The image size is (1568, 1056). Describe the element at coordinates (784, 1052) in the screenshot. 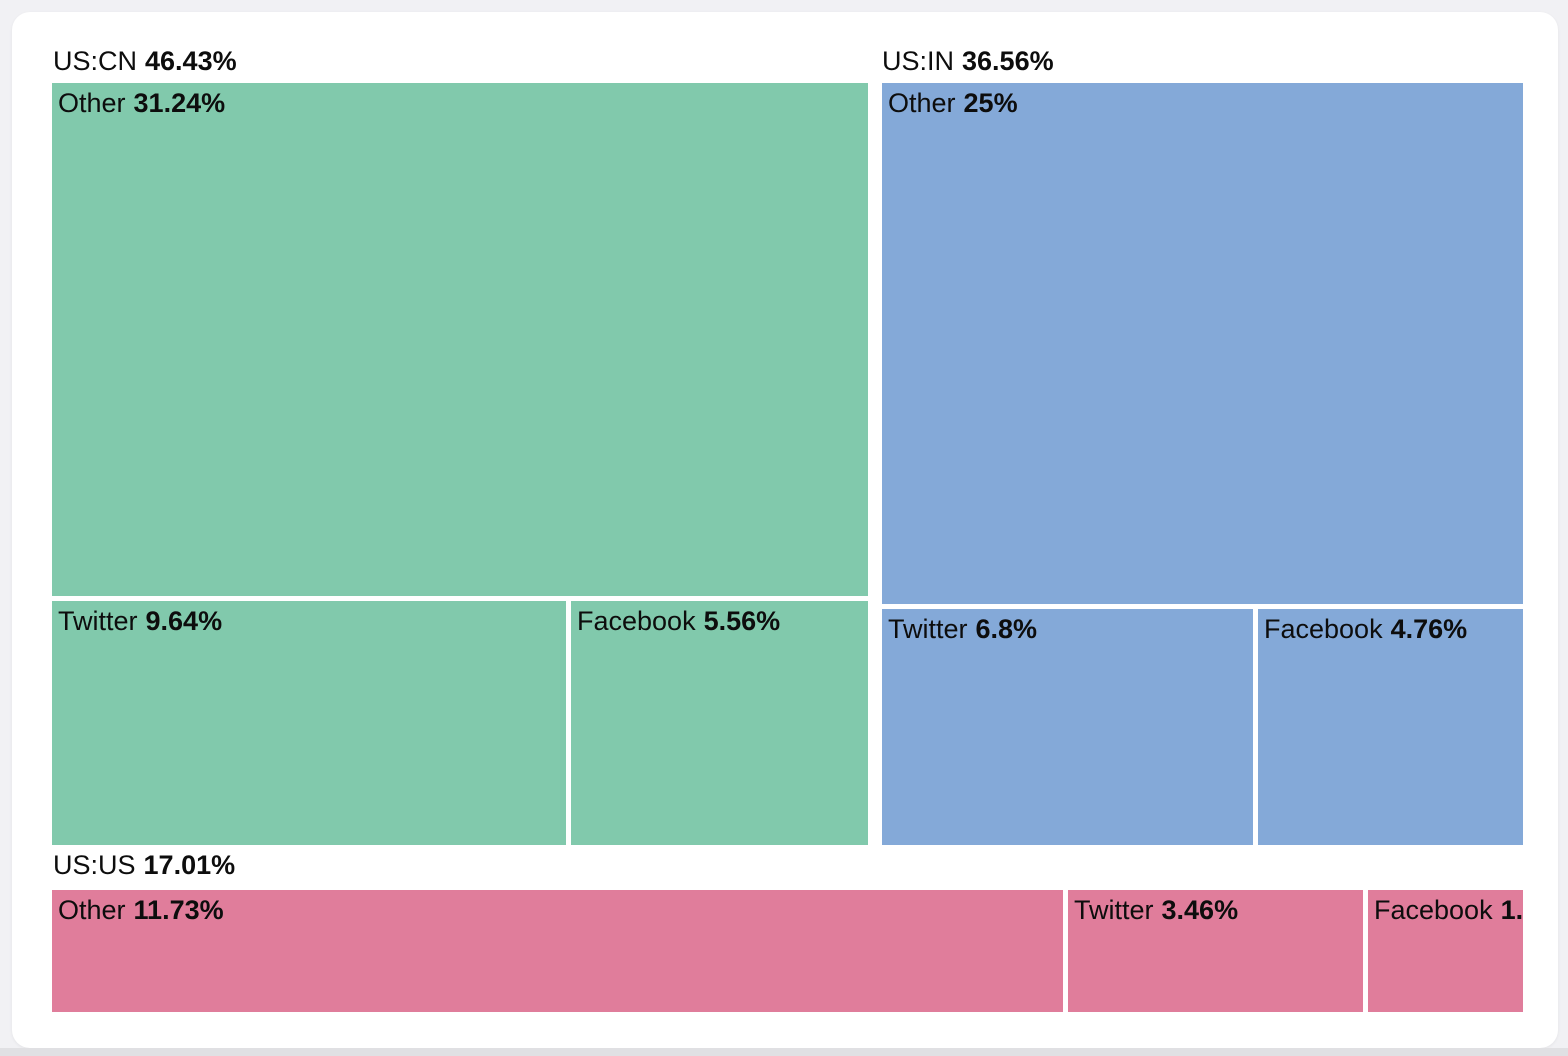

I see `page-bottom-edge` at that location.